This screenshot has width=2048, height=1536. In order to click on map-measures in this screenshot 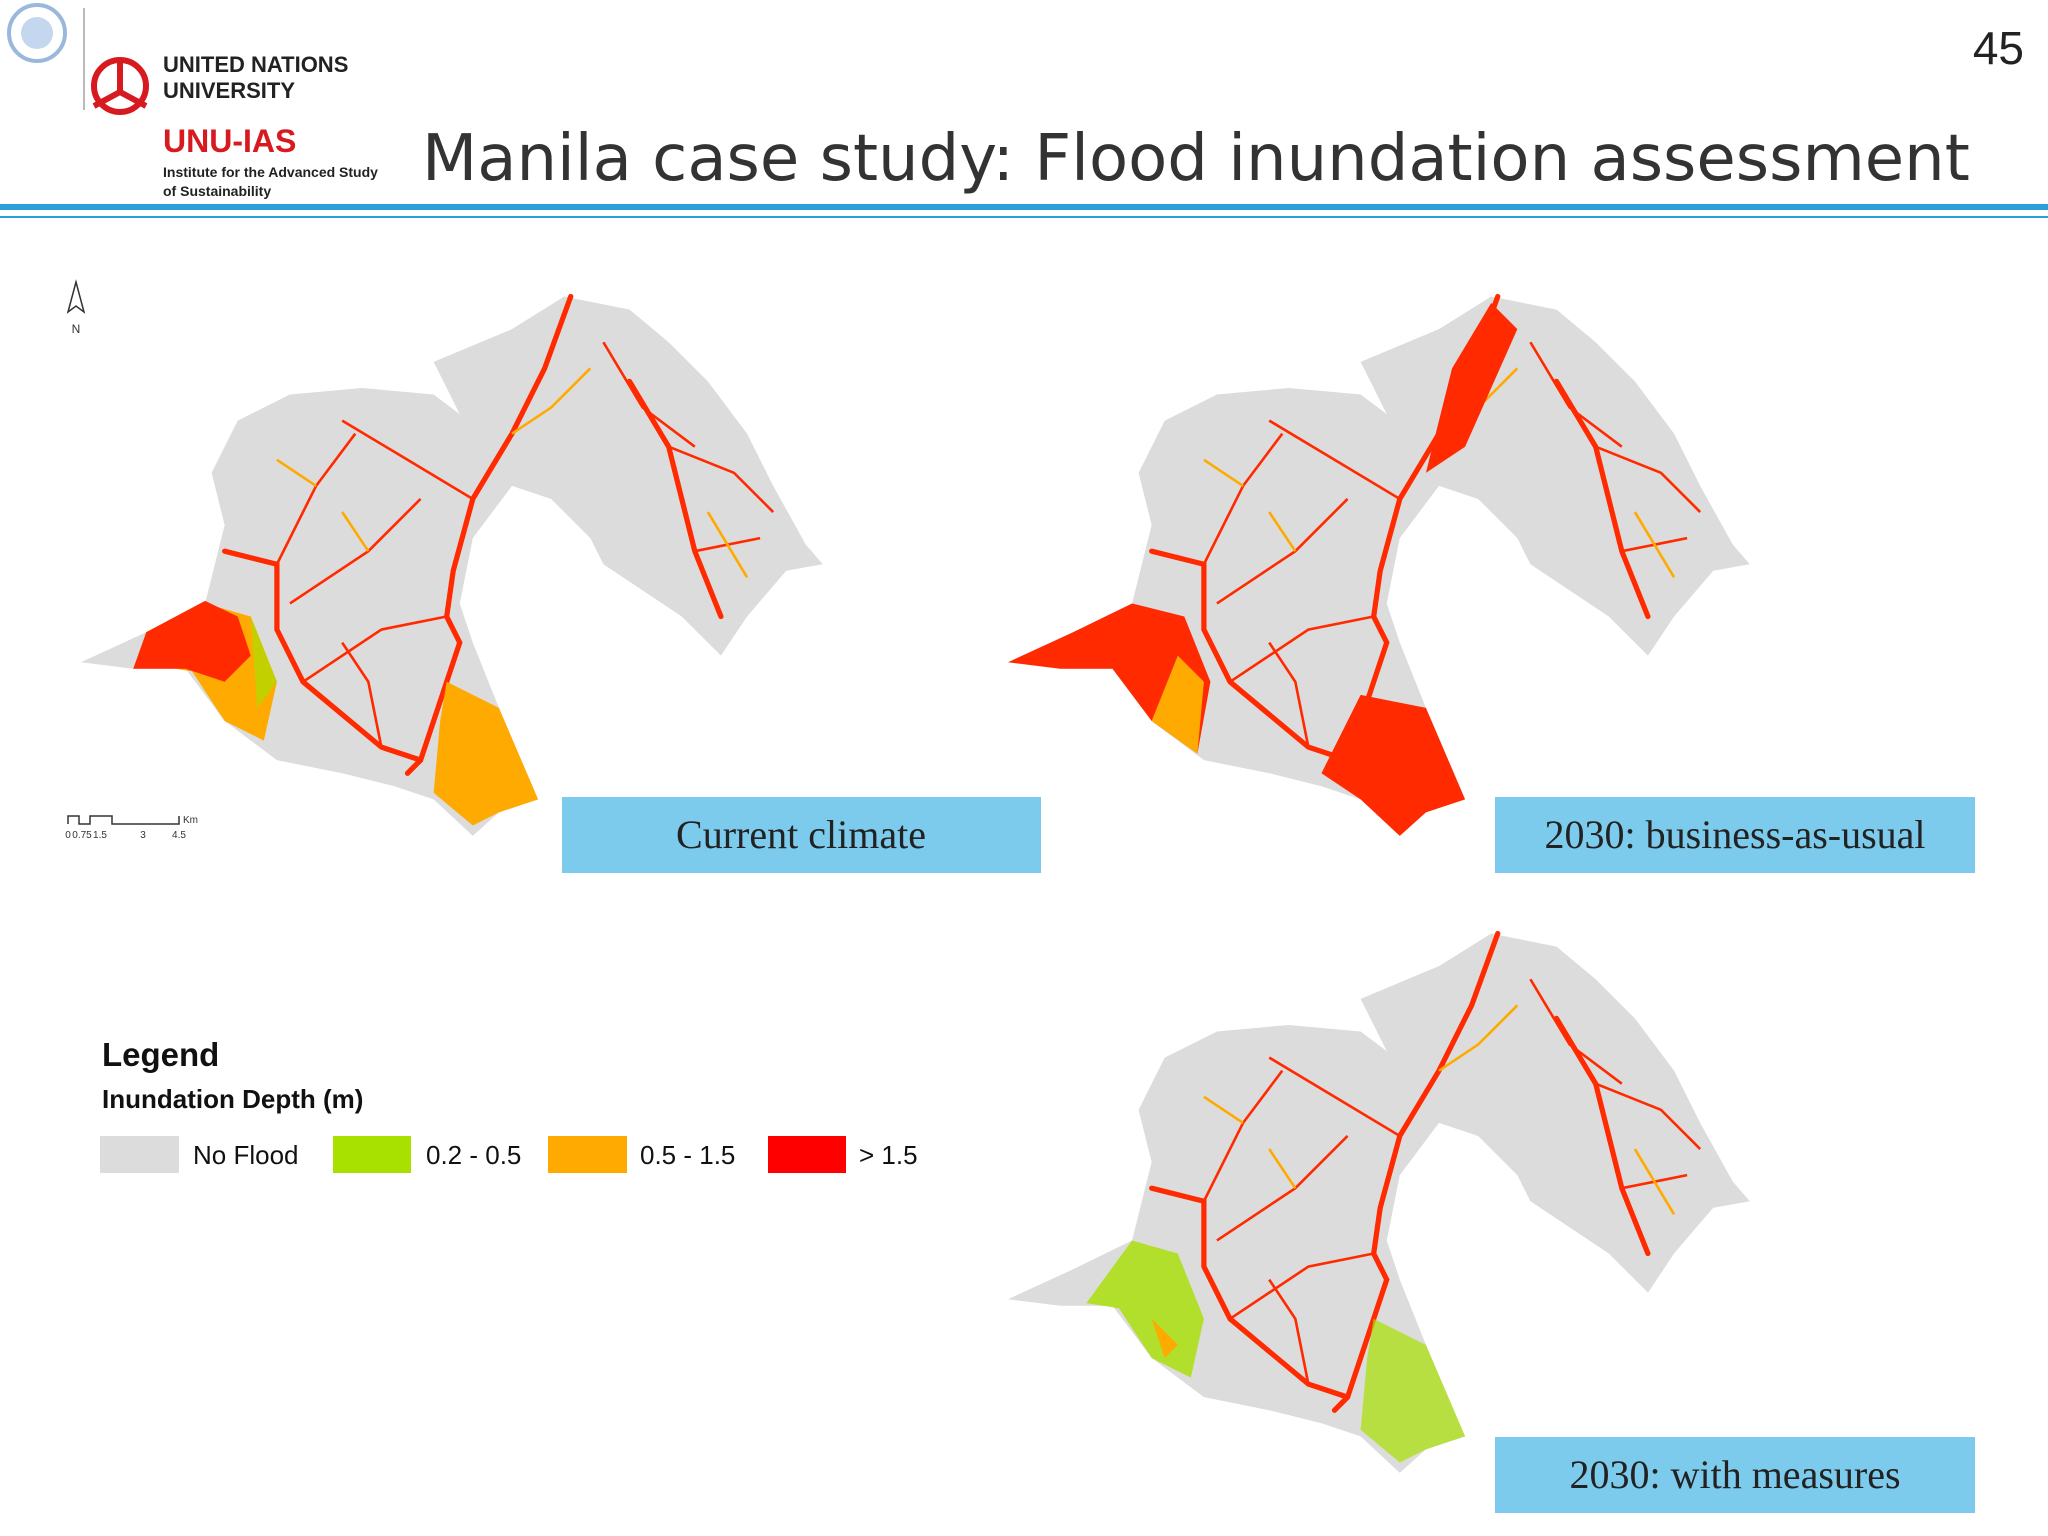, I will do `click(1379, 1203)`.